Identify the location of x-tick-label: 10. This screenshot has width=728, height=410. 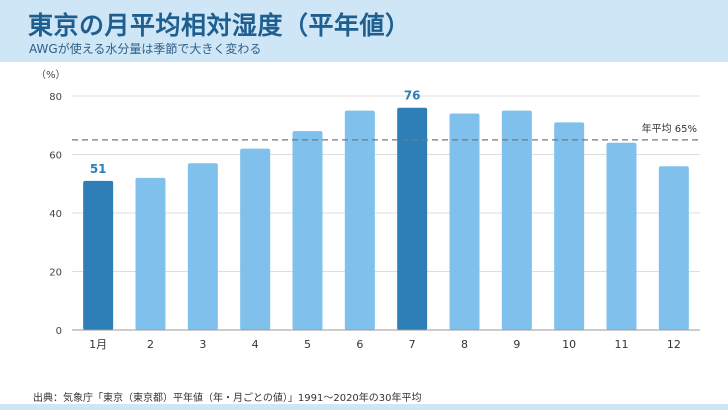
(569, 344).